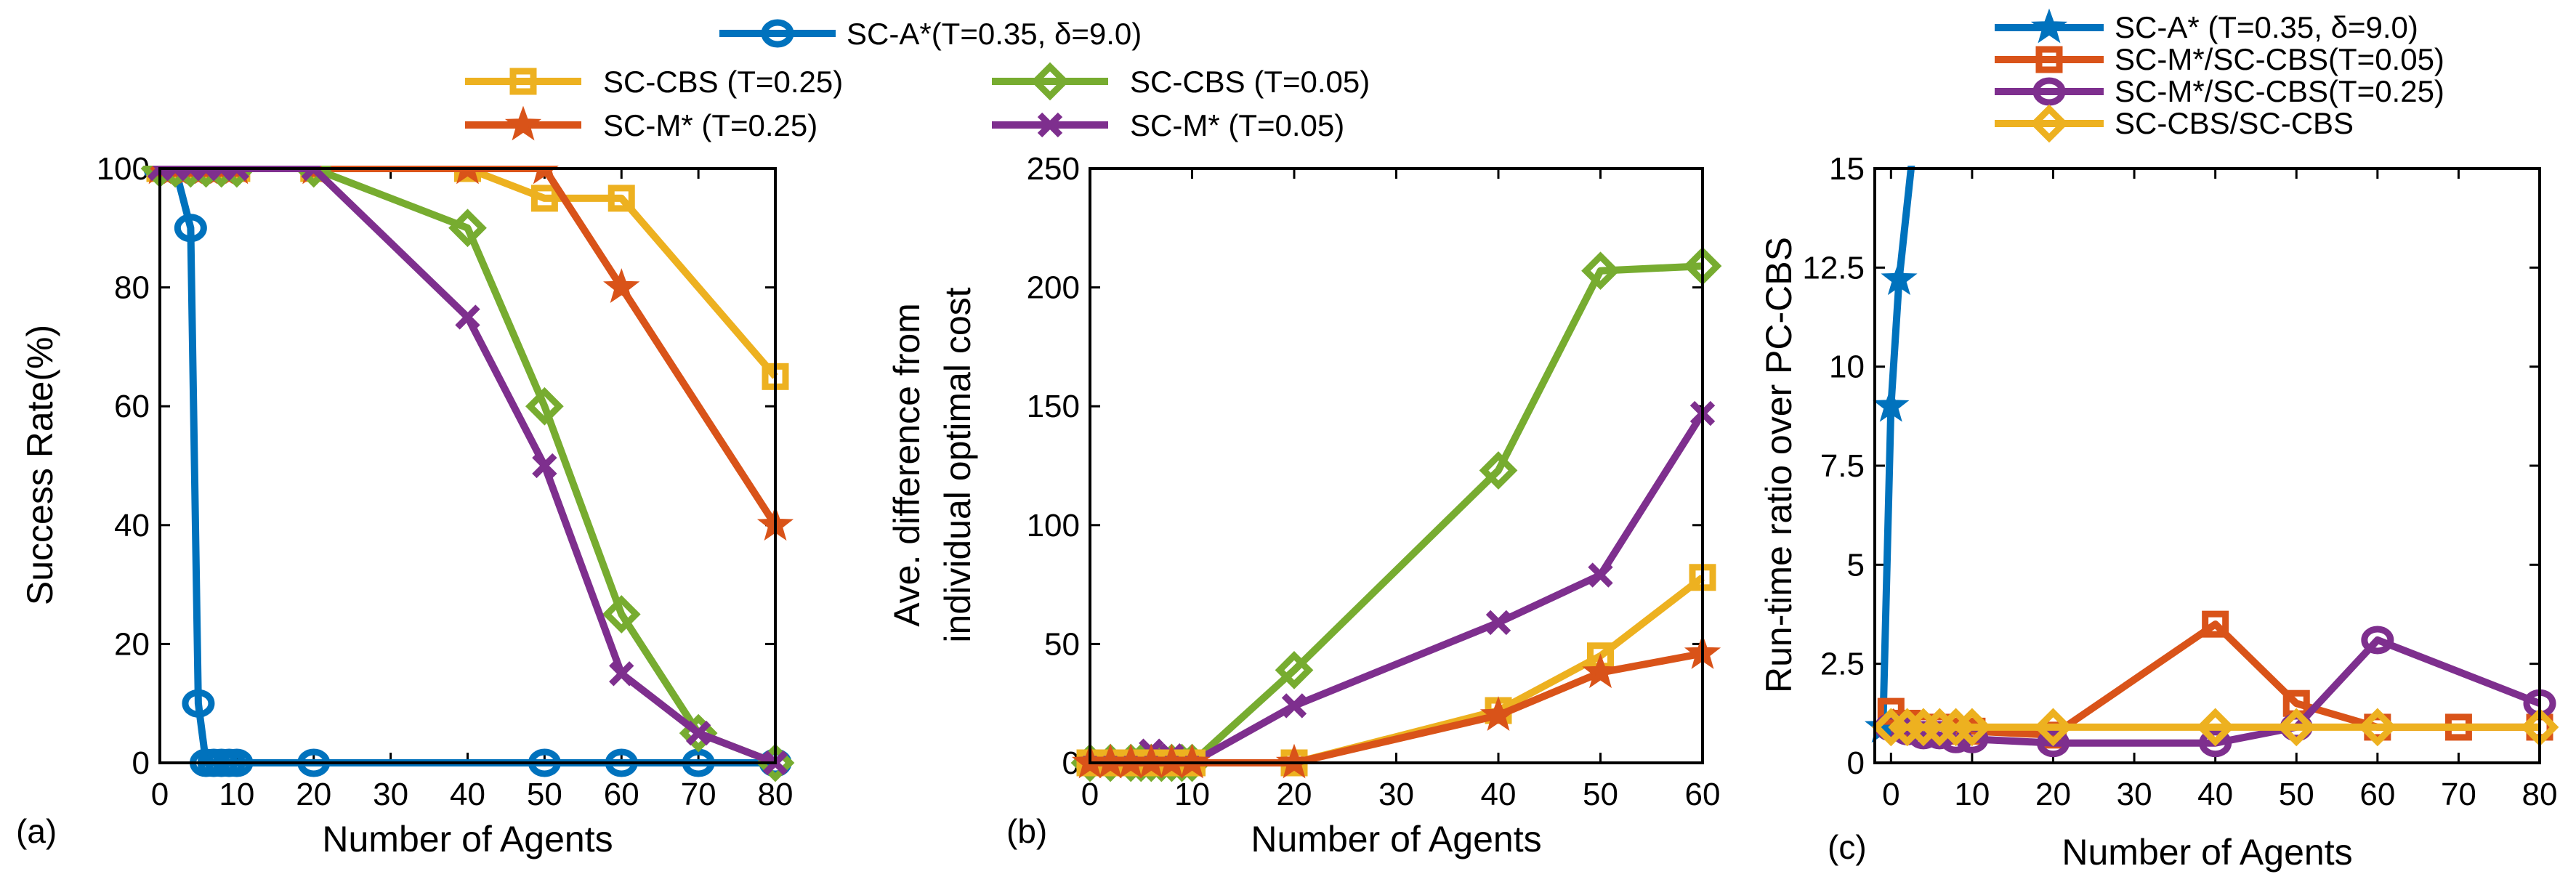  I want to click on y-tick-label: 10, so click(1847, 367).